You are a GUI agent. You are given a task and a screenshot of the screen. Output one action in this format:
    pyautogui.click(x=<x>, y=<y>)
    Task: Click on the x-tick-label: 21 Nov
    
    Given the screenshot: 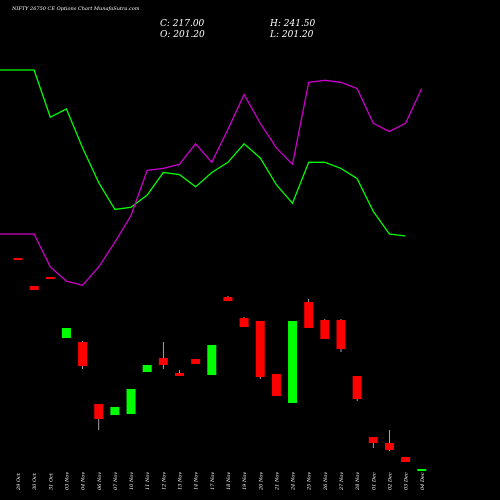 What is the action you would take?
    pyautogui.click(x=277, y=481)
    